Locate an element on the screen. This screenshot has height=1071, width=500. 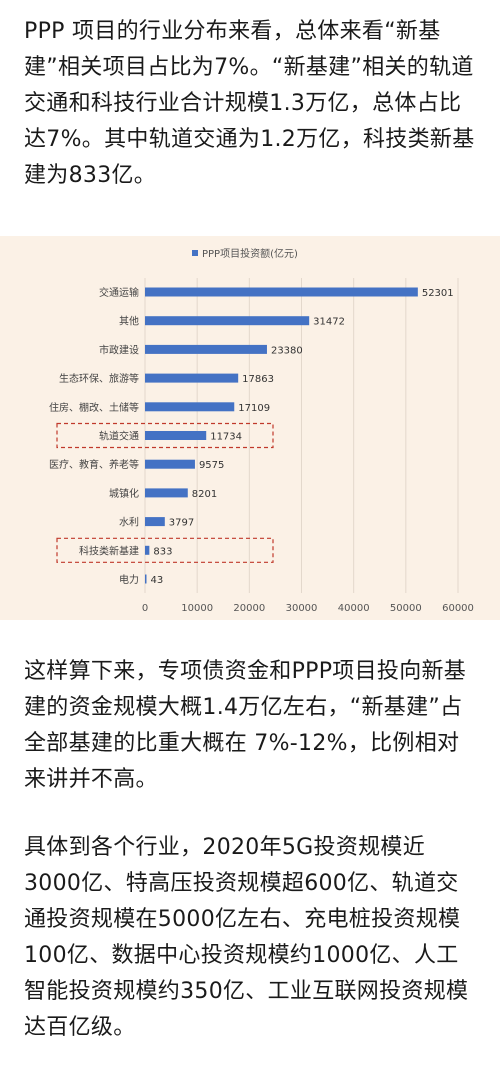
value-label: 43 is located at coordinates (157, 580).